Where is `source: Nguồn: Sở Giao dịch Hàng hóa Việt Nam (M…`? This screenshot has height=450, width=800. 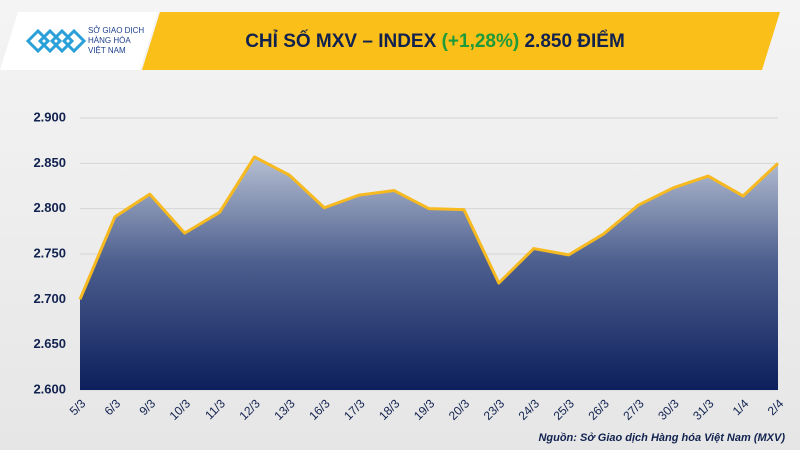 source: Nguồn: Sở Giao dịch Hàng hóa Việt Nam (M… is located at coordinates (661, 438).